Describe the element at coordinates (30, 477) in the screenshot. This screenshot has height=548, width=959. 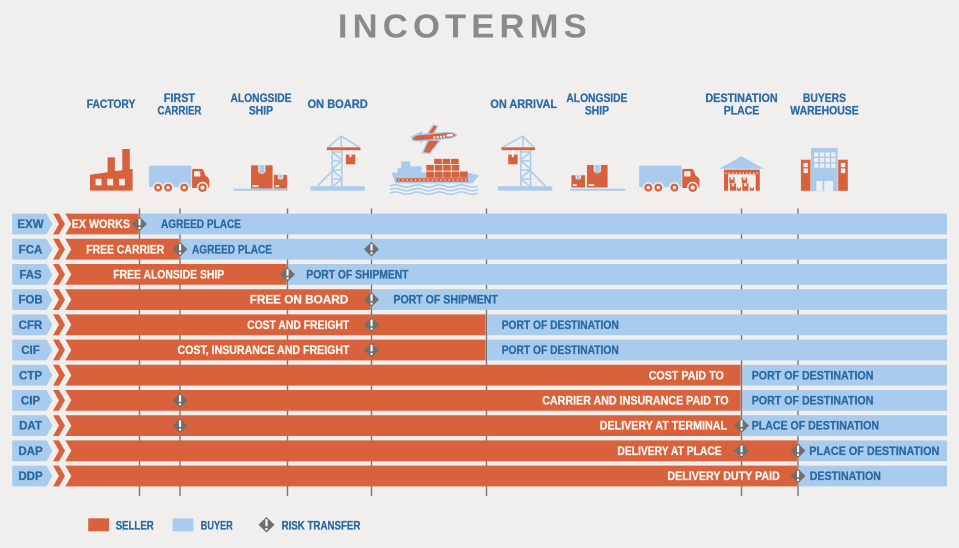
I see `svg-text: DDP` at that location.